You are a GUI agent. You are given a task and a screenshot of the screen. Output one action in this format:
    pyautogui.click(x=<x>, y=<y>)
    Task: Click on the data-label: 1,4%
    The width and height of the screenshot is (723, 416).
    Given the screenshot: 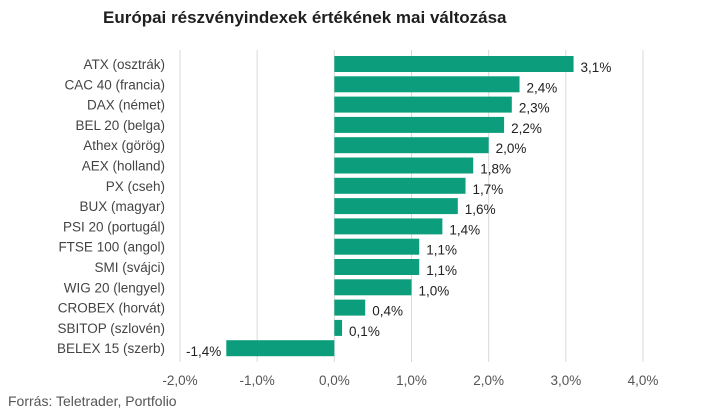 What is the action you would take?
    pyautogui.click(x=464, y=229)
    